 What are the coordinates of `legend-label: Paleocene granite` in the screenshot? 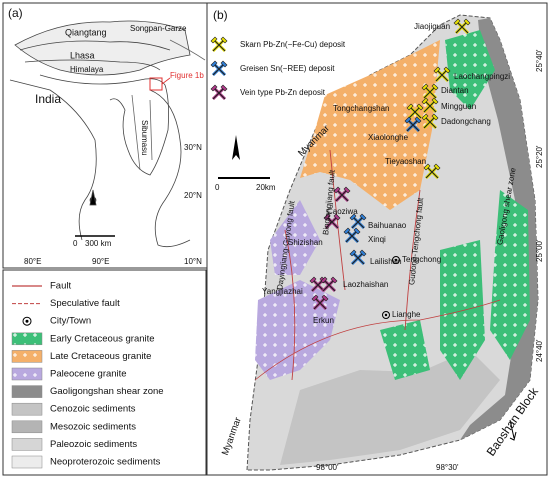 It's located at (88, 374).